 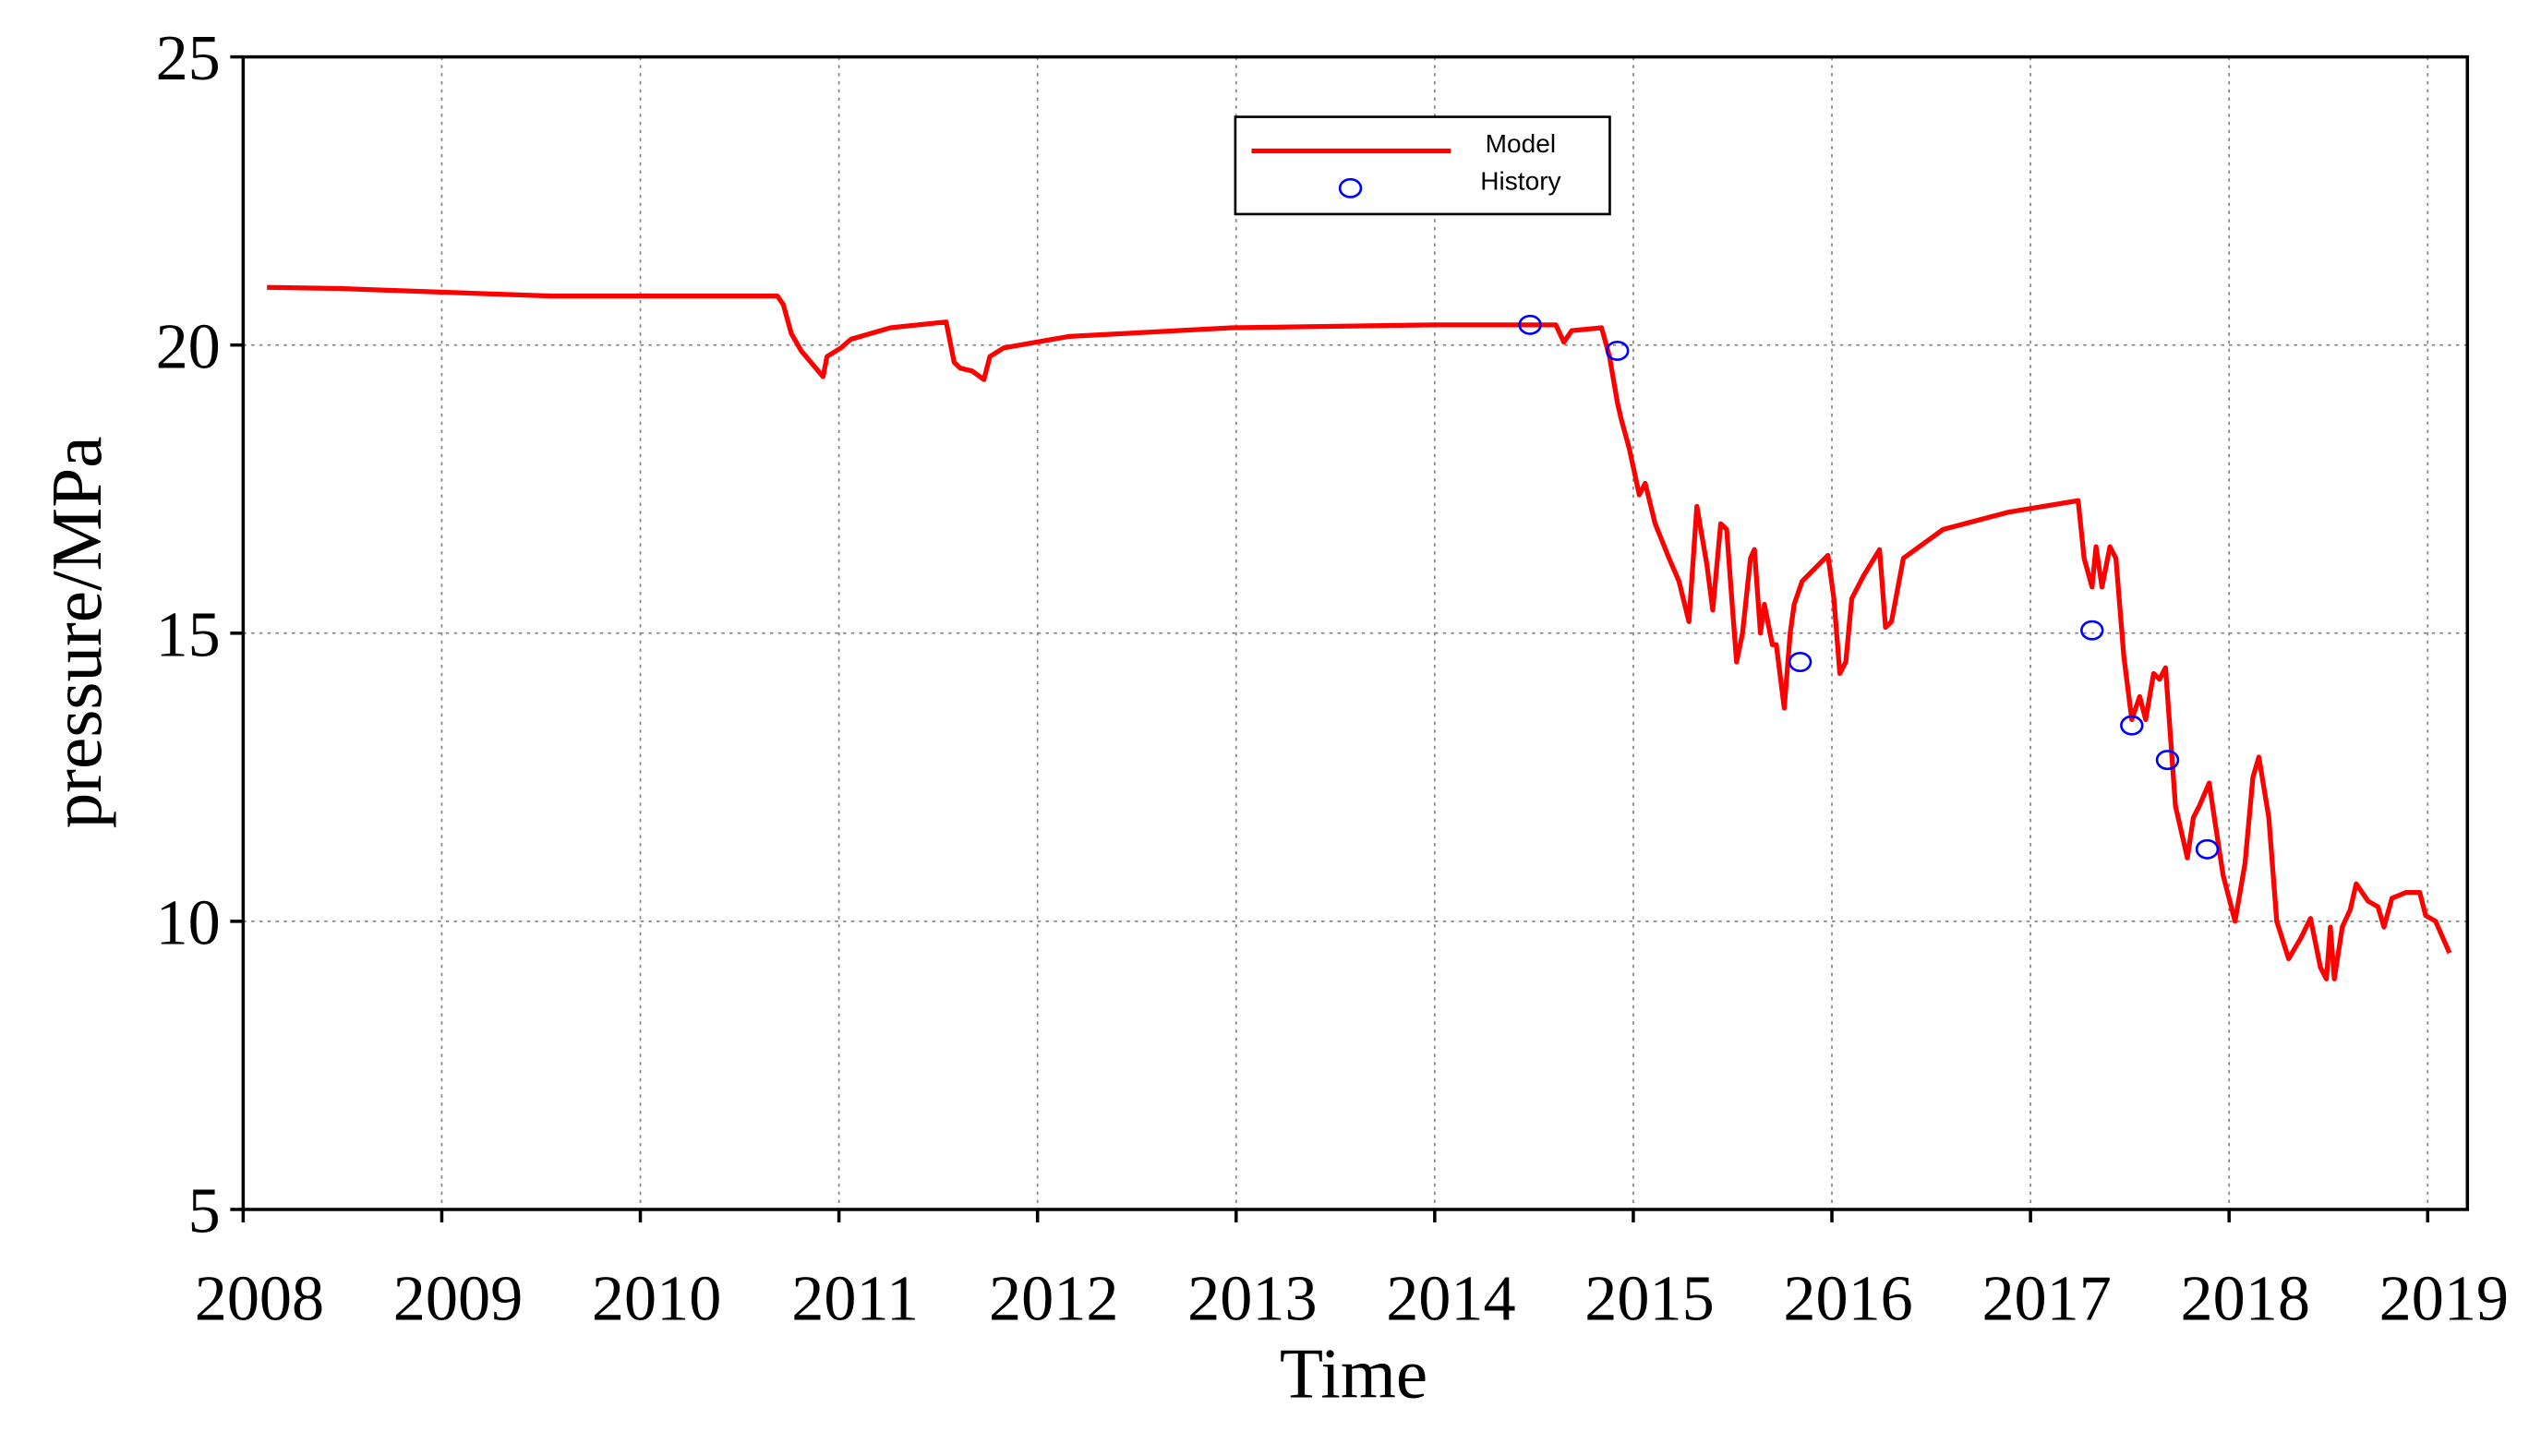 I want to click on x-tick-label: 2013, so click(x=1252, y=1298).